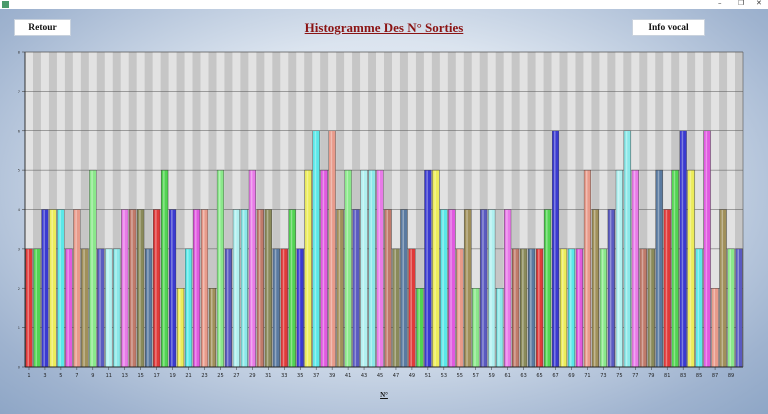 This screenshot has height=414, width=768. Describe the element at coordinates (635, 376) in the screenshot. I see `x-tick-label: 77` at that location.